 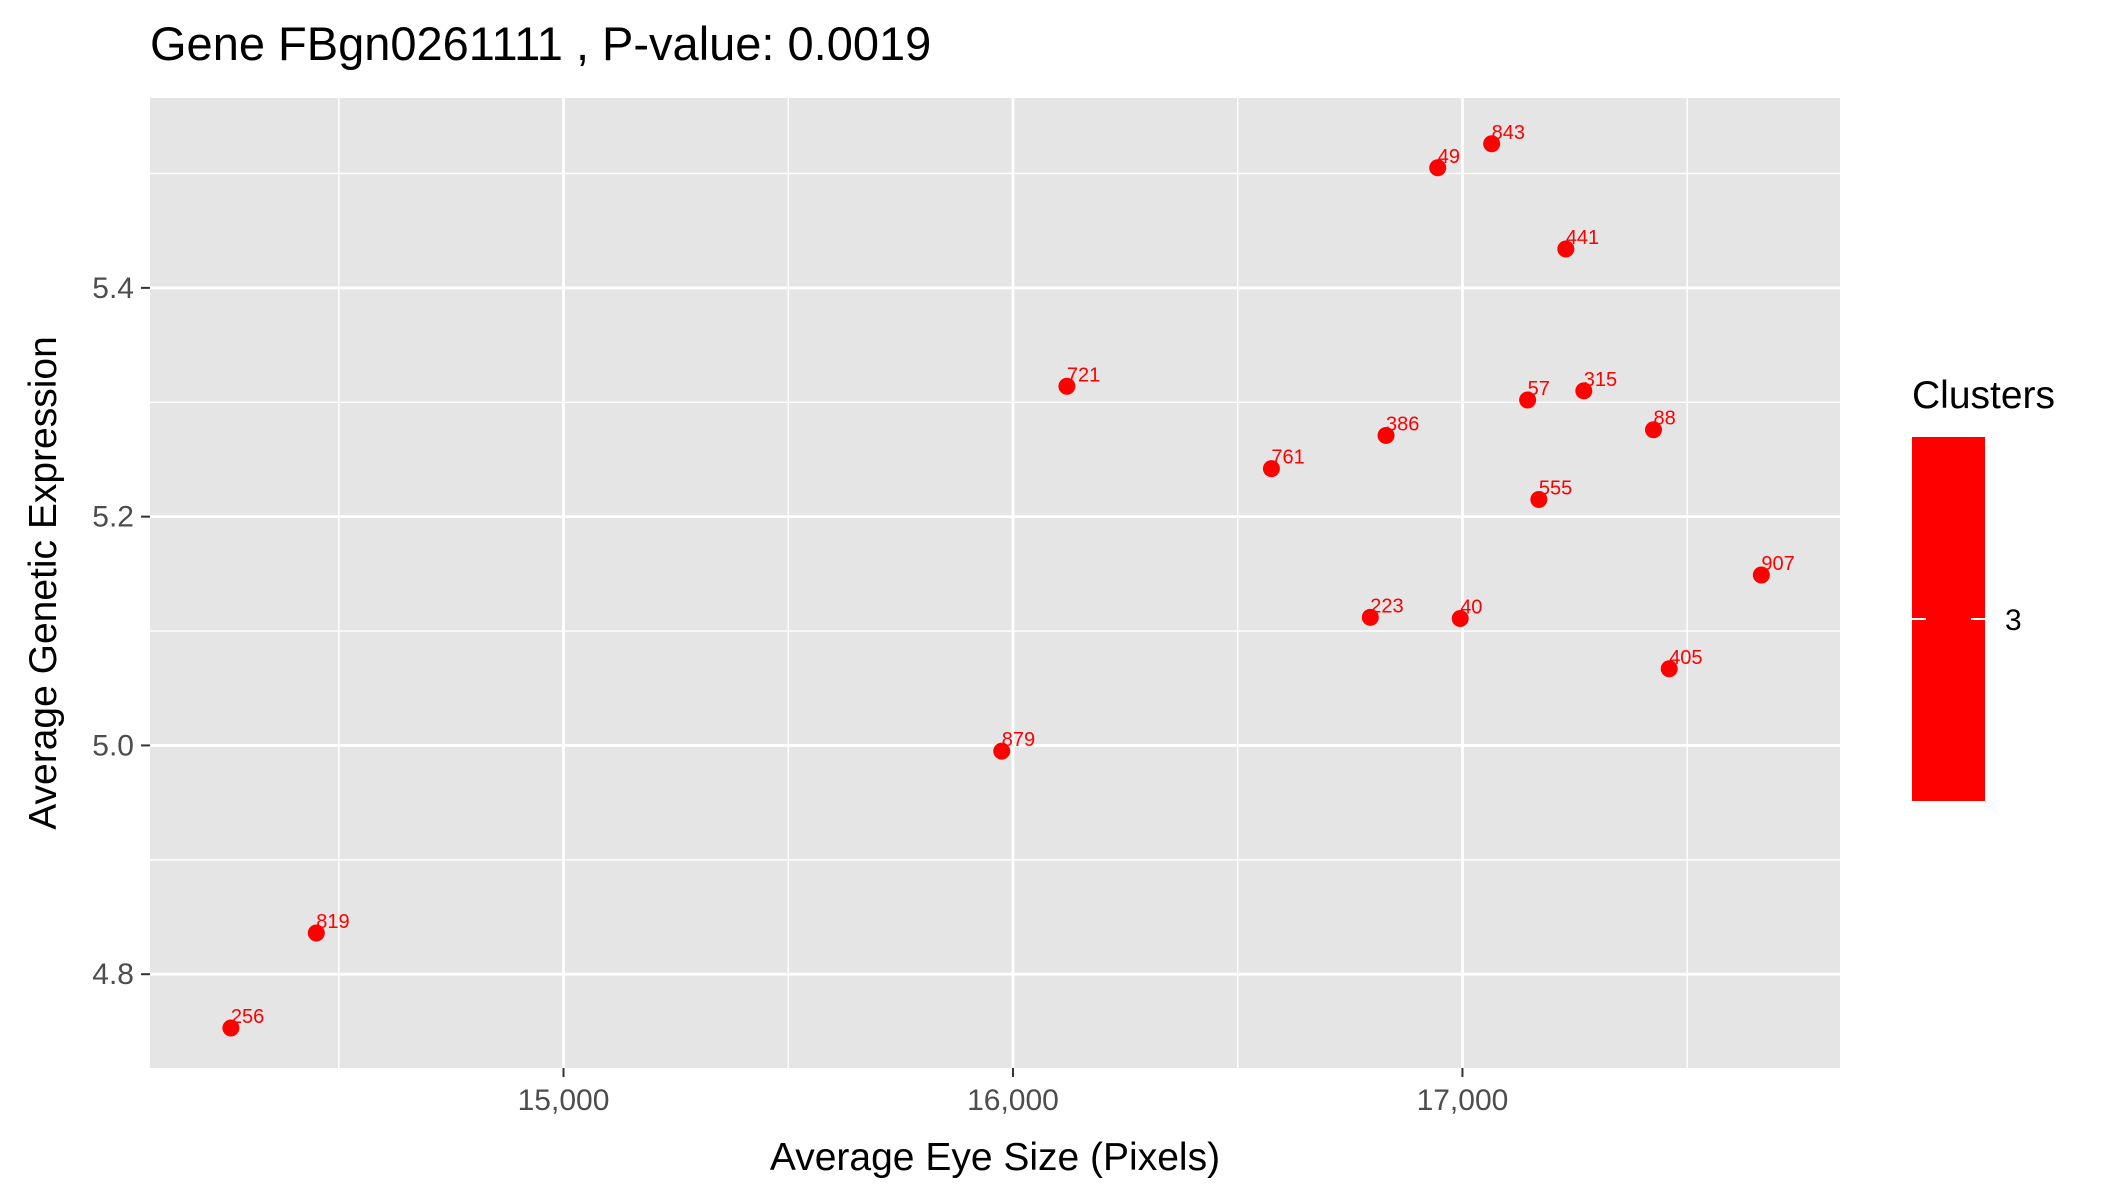 I want to click on point-label: 386, so click(x=1402, y=424).